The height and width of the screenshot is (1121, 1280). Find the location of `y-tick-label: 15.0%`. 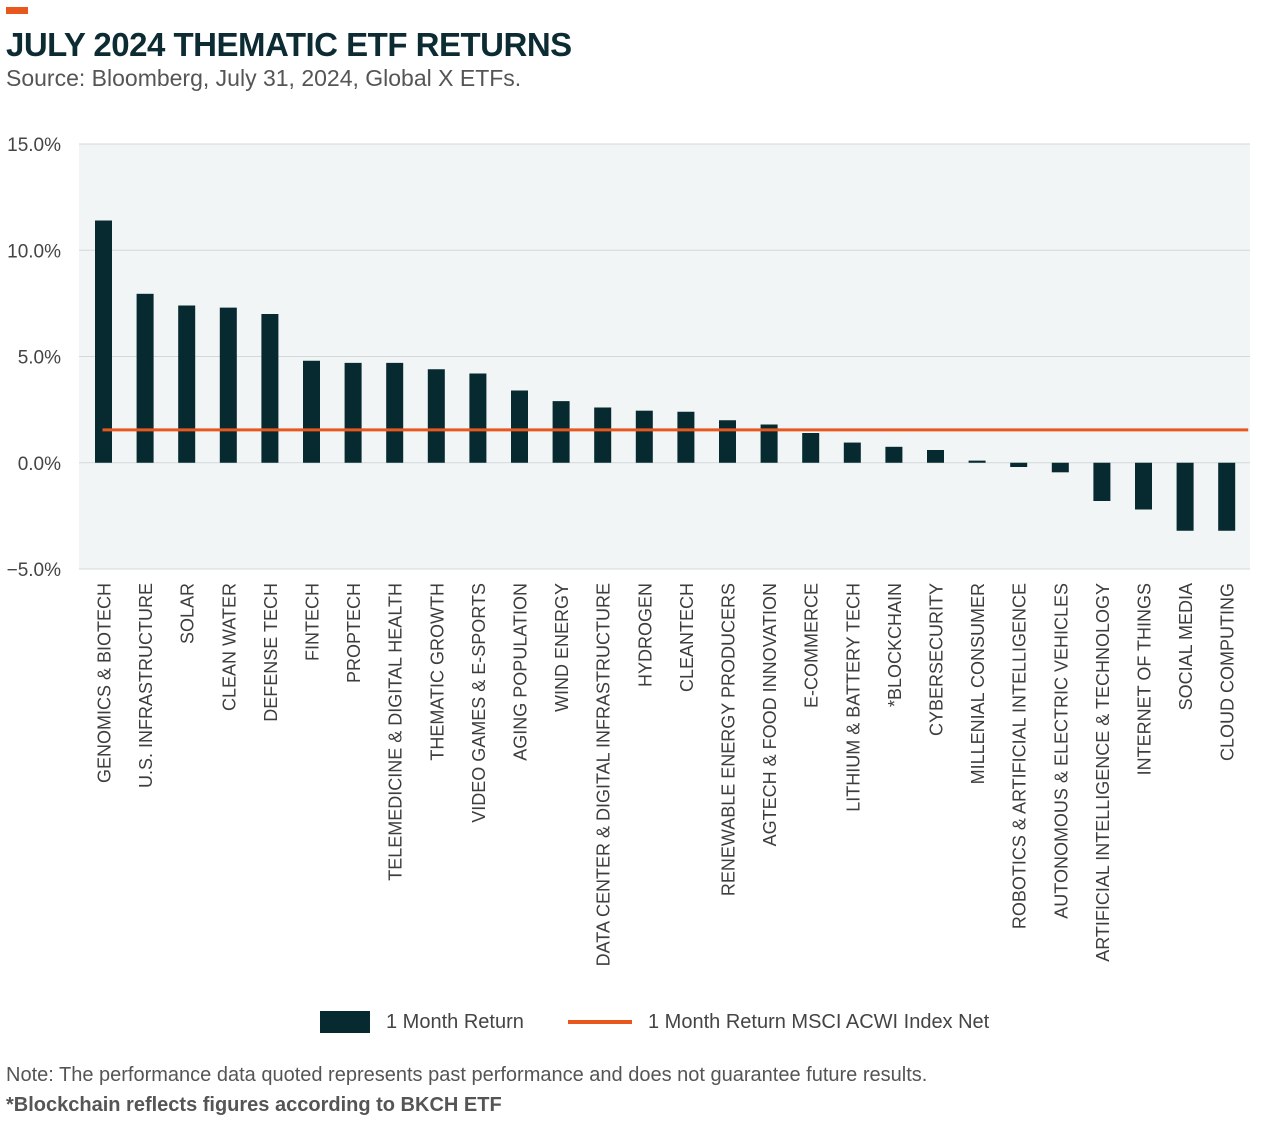

y-tick-label: 15.0% is located at coordinates (34, 145).